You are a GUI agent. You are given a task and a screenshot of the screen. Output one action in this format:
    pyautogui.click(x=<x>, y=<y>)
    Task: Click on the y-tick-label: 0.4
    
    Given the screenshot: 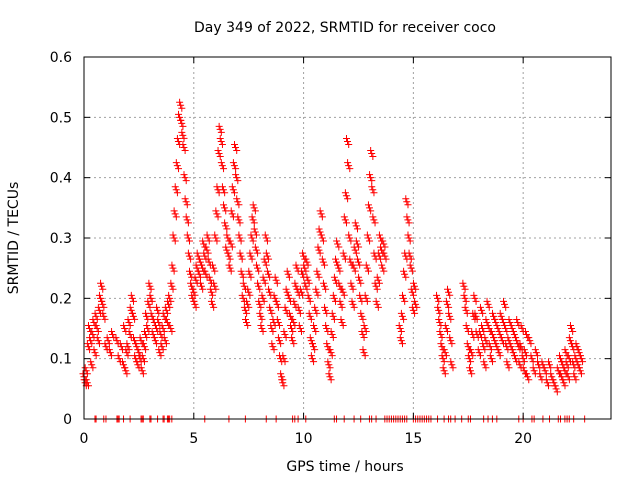 What is the action you would take?
    pyautogui.click(x=61, y=179)
    